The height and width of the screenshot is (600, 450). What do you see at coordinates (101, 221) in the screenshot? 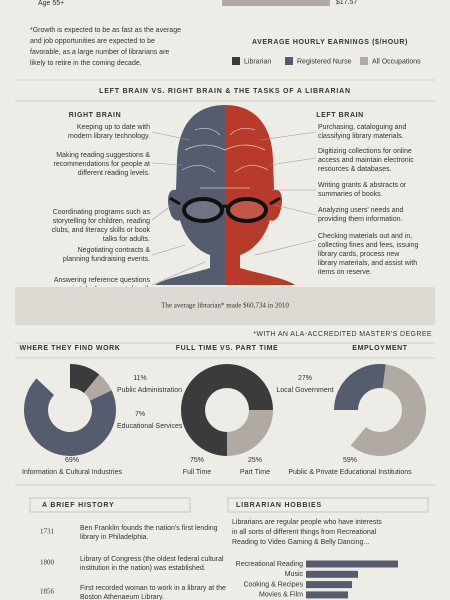
I see `task-text: storytelling for children, reading` at bounding box center [101, 221].